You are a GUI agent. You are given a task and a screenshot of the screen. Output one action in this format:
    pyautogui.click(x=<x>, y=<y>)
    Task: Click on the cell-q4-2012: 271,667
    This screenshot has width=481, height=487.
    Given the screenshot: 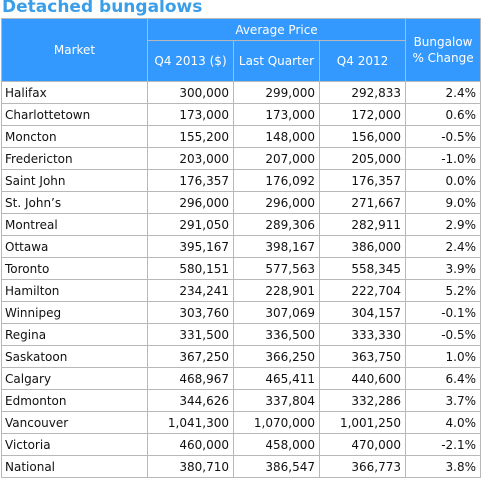 What is the action you would take?
    pyautogui.click(x=362, y=202)
    